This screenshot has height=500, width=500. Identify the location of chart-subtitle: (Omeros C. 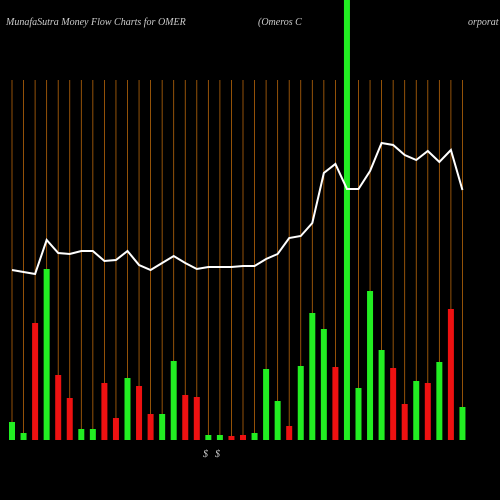
(280, 22).